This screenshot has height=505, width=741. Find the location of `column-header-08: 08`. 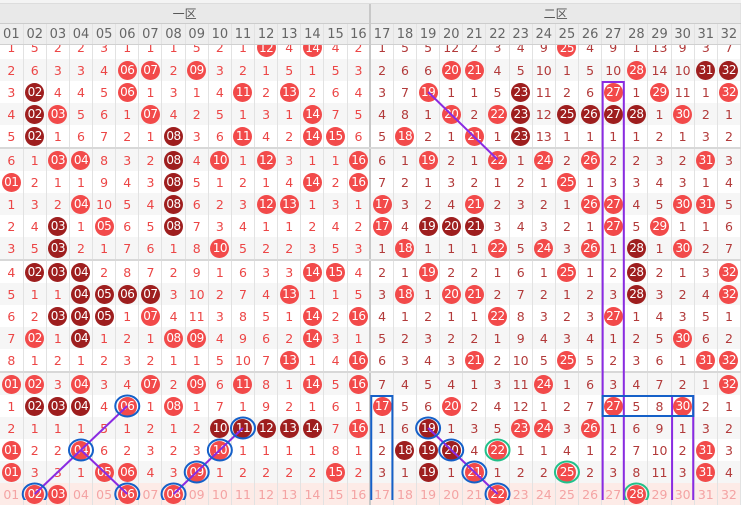

column-header-08: 08 is located at coordinates (173, 34).